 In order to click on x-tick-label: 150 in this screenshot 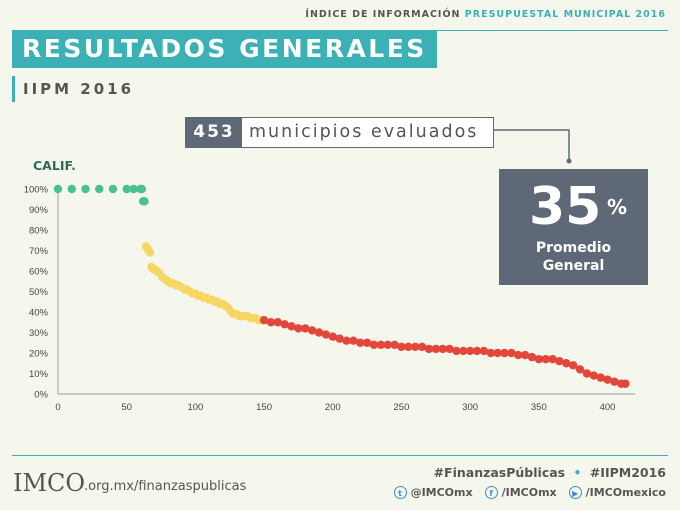, I will do `click(264, 407)`.